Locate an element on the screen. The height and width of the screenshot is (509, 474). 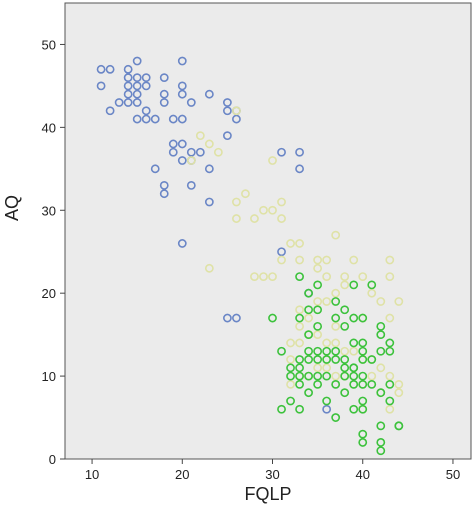
y-tick-label: 50 is located at coordinates (49, 44).